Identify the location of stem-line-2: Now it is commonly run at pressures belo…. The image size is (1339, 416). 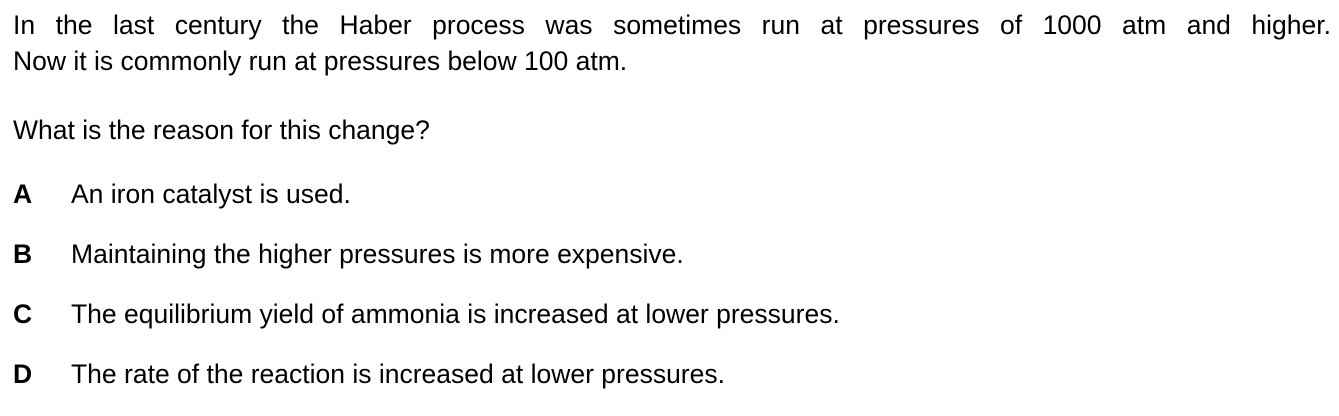
(320, 61).